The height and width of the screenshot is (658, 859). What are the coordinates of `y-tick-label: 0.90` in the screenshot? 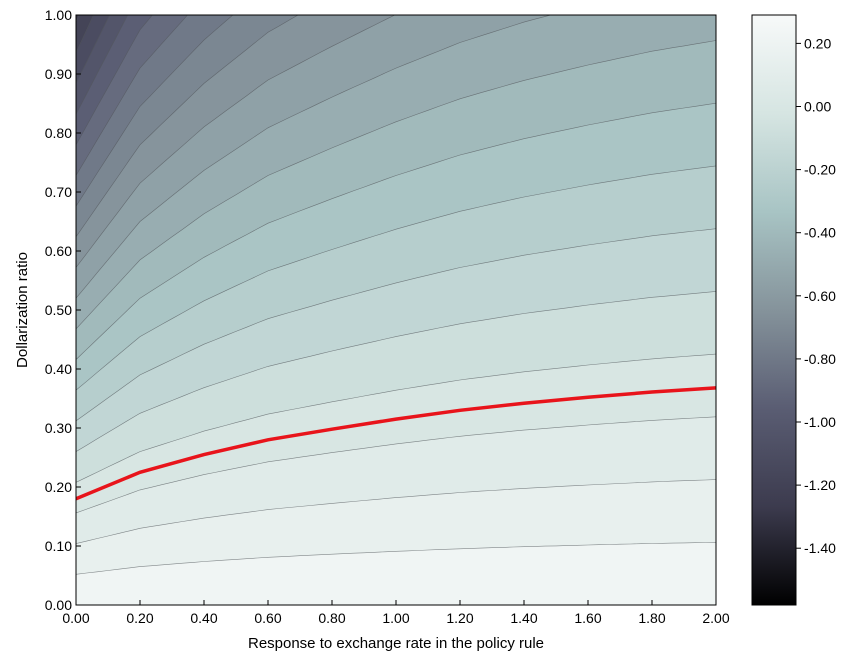 It's located at (58, 74).